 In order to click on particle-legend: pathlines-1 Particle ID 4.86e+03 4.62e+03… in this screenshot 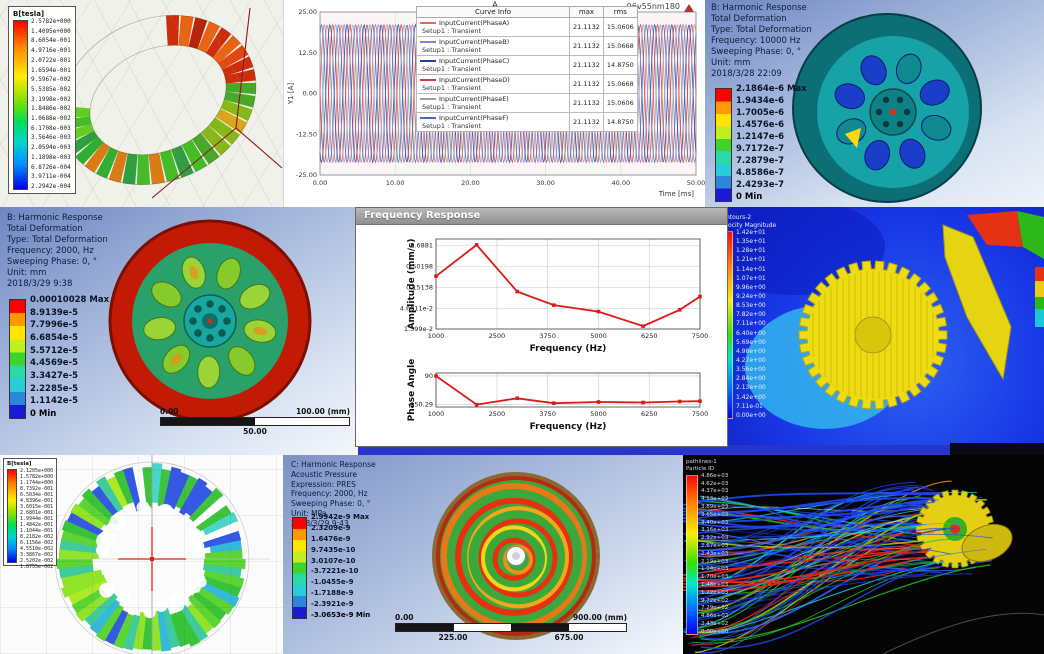, I will do `click(707, 547)`.